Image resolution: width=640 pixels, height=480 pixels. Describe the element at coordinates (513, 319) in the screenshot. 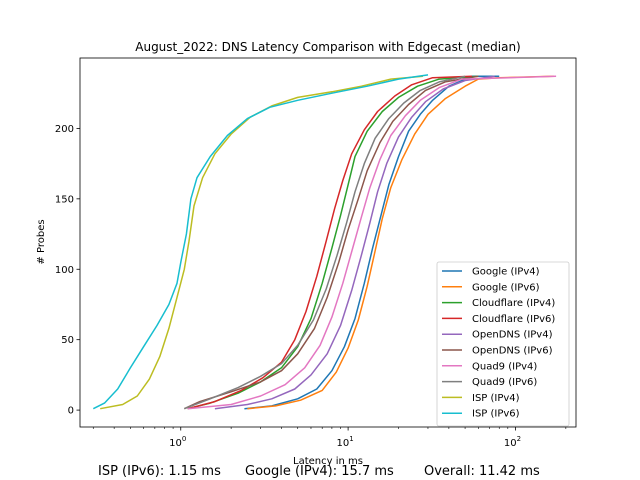

I see `legend-entry-4: Cloudflare (IPv6)` at that location.